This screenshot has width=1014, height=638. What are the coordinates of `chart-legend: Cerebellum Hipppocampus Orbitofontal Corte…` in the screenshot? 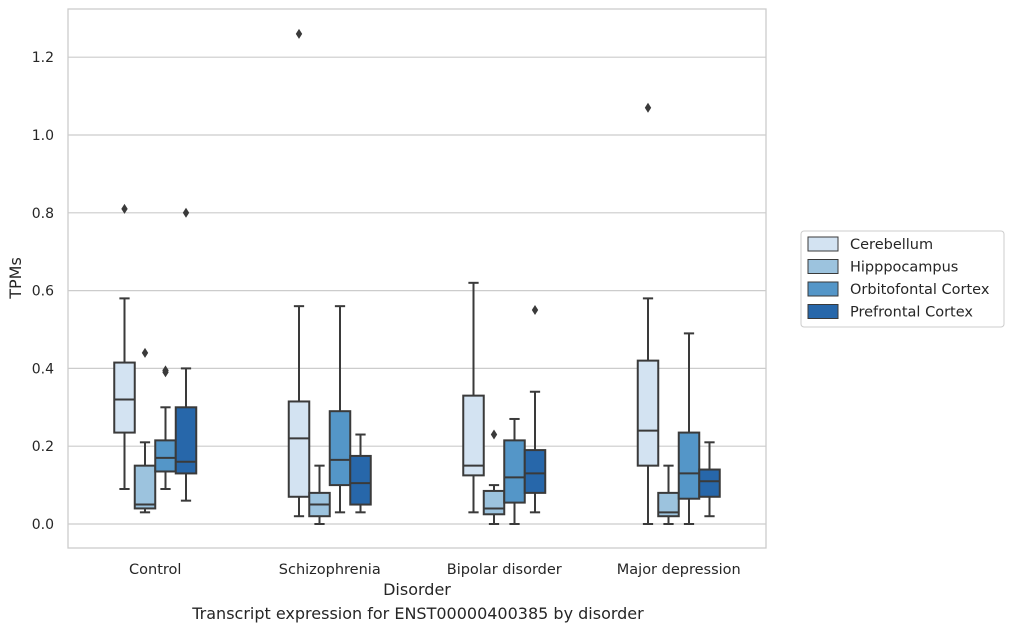 It's located at (902, 279).